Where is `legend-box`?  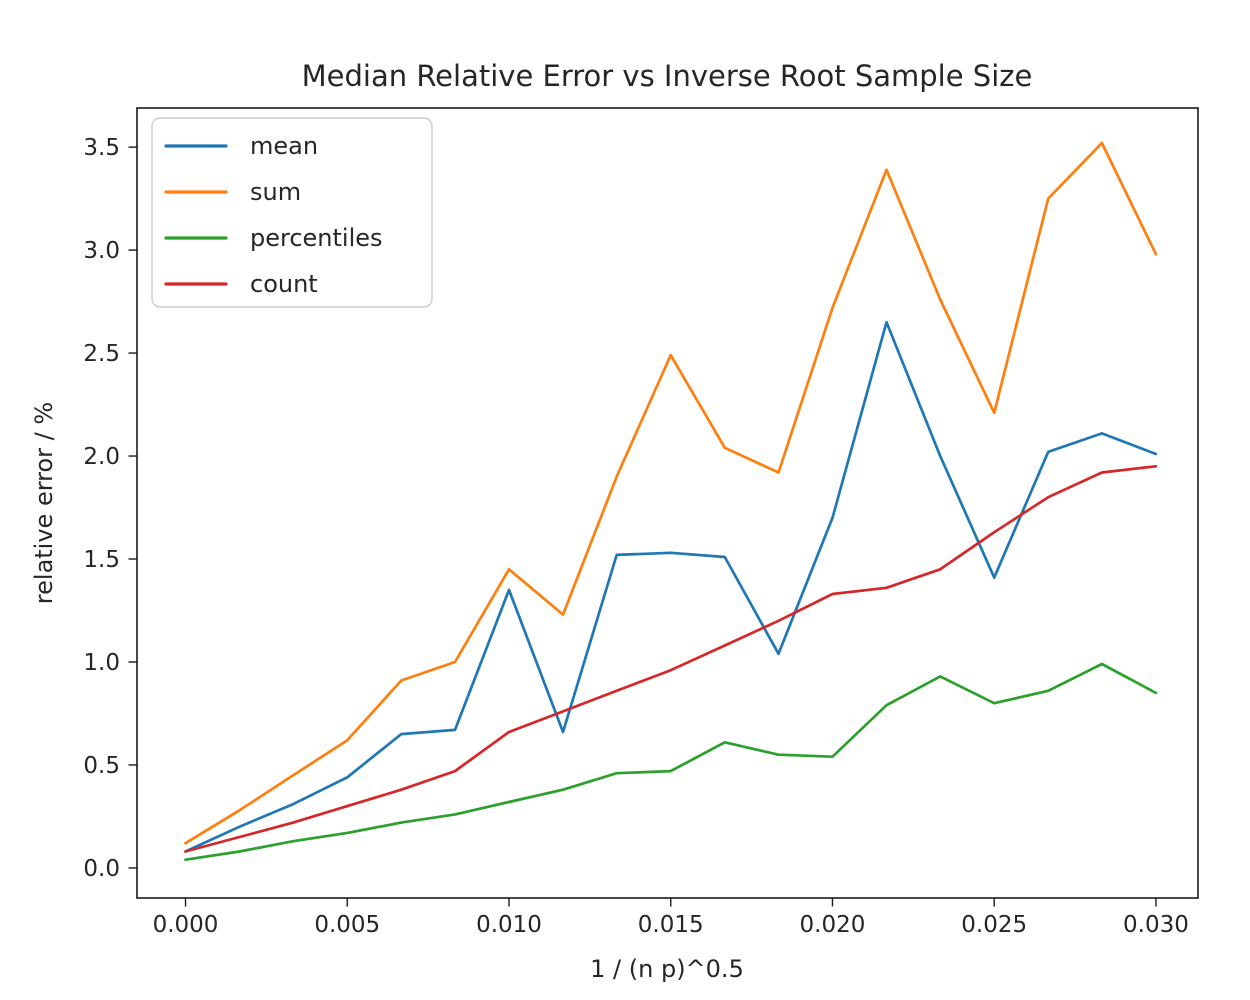
legend-box is located at coordinates (292, 212).